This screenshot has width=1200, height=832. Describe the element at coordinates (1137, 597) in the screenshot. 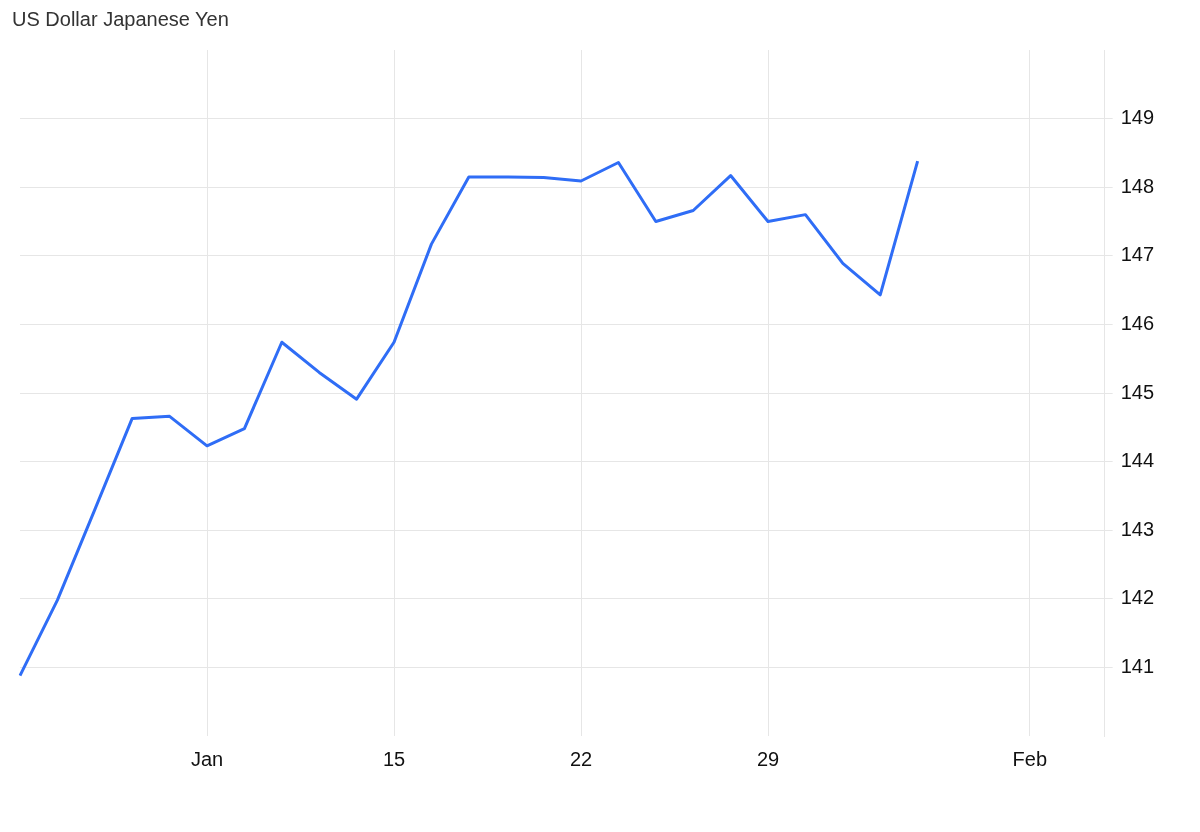

I see `y-tick-label: 142` at that location.